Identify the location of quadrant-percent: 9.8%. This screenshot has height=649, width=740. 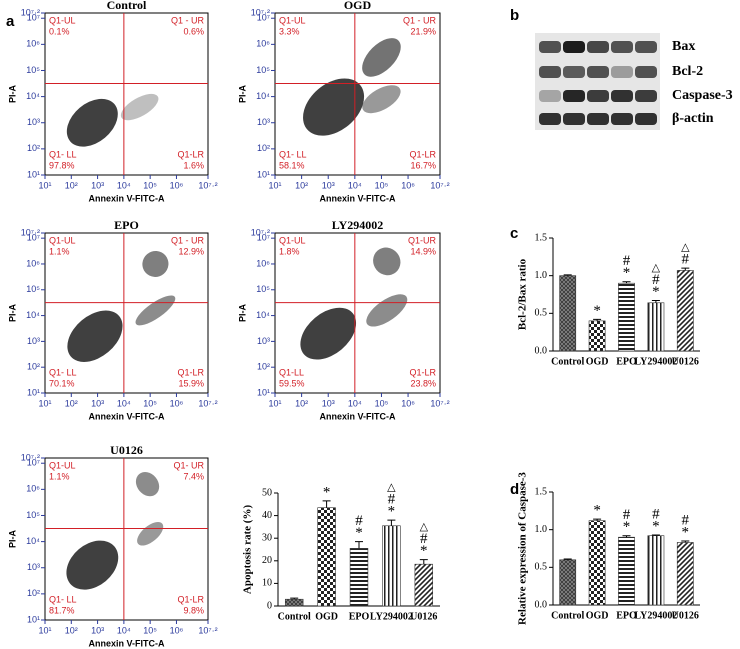
(193, 610).